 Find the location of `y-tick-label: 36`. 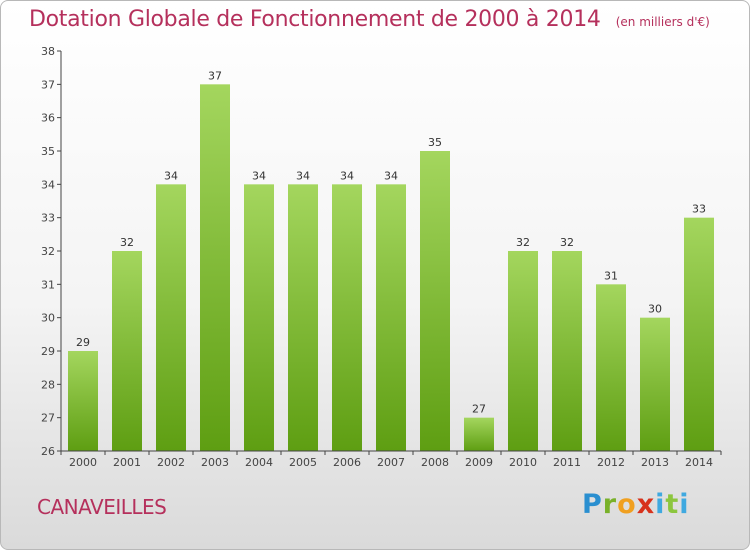

y-tick-label: 36 is located at coordinates (48, 118).